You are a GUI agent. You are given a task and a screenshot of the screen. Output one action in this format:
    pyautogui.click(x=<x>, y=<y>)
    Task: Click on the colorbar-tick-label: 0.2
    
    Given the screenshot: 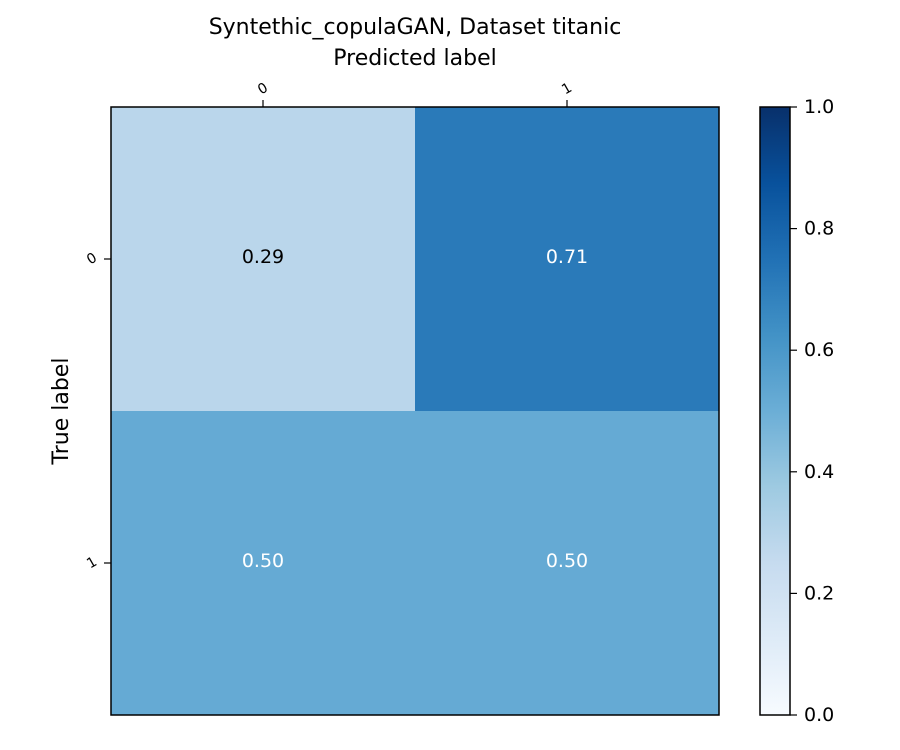 What is the action you would take?
    pyautogui.click(x=819, y=593)
    